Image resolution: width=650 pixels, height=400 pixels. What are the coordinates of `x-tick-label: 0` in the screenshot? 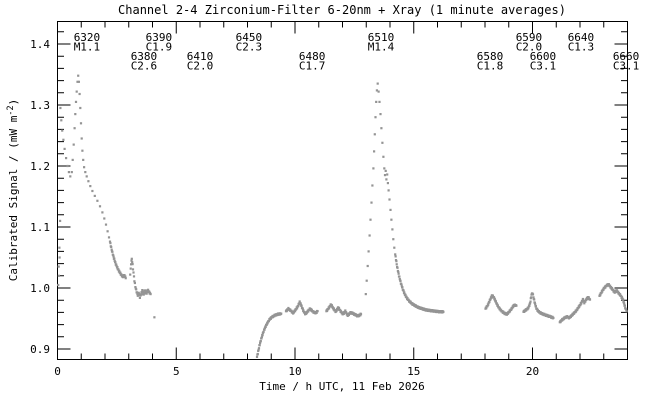 It's located at (57, 371).